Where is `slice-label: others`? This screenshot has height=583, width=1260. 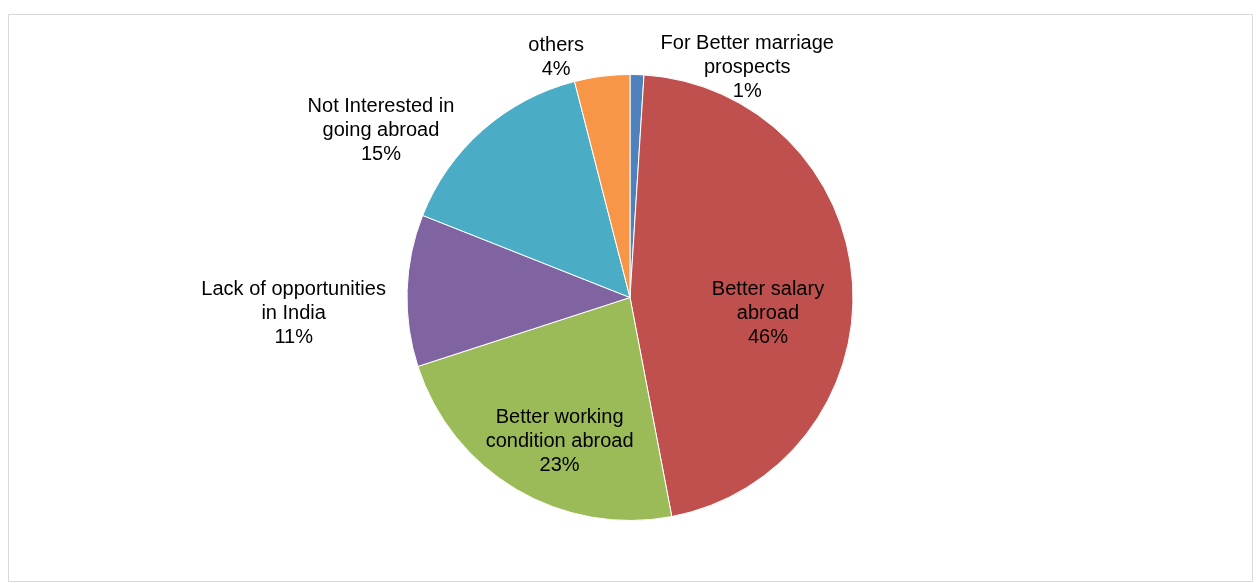 slice-label: others is located at coordinates (556, 43).